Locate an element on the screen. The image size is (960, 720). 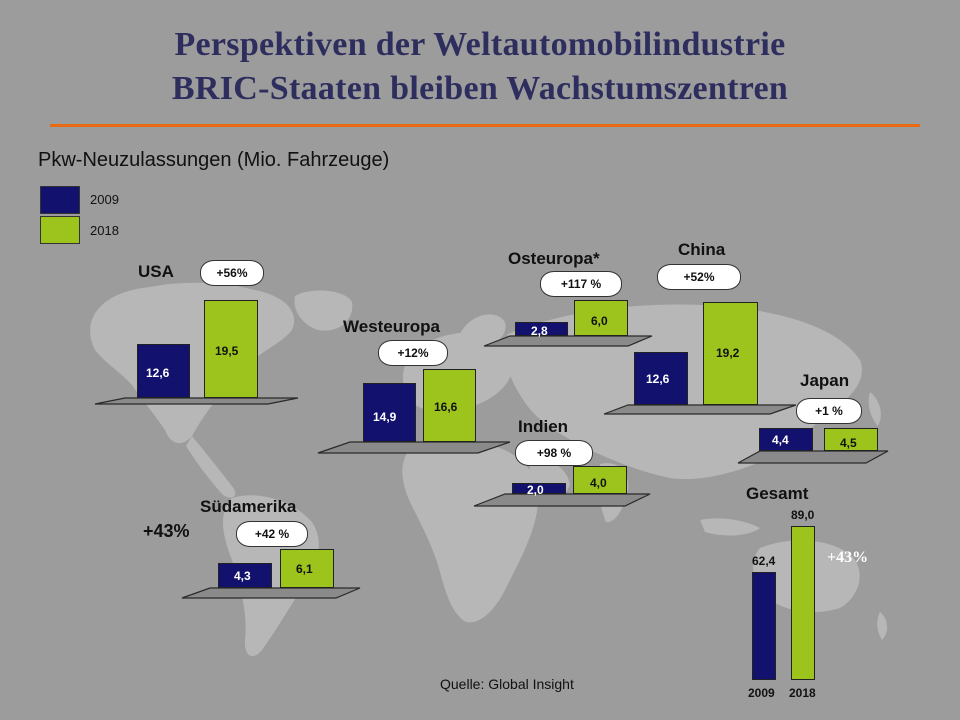
legend-swatch-2018 is located at coordinates (60, 230).